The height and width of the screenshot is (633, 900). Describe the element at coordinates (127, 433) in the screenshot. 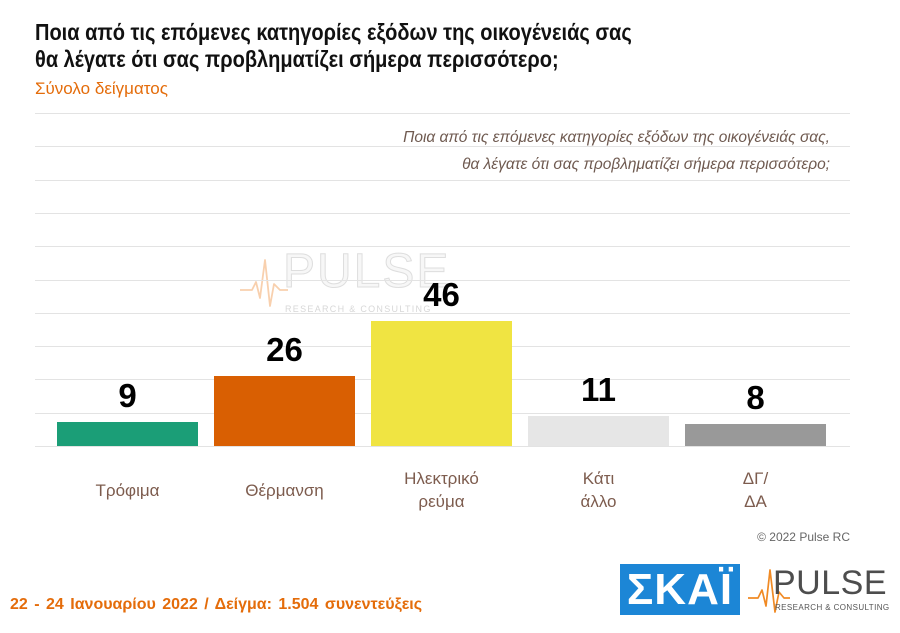

I see `bar-food` at that location.